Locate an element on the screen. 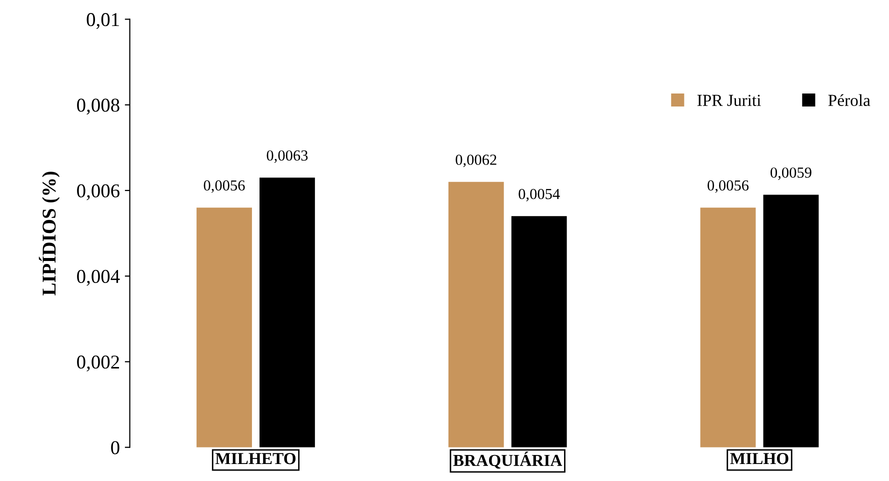 This screenshot has height=481, width=889. data-label: 0,0054 is located at coordinates (539, 195).